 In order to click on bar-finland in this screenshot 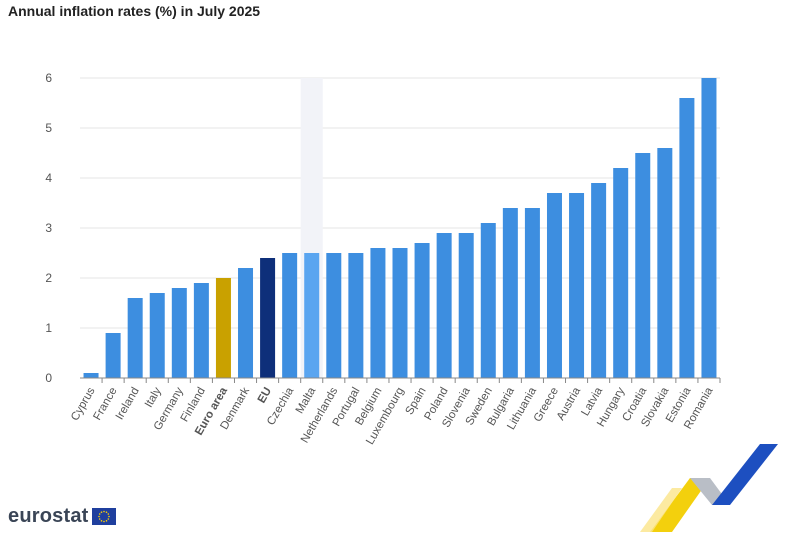, I will do `click(201, 330)`.